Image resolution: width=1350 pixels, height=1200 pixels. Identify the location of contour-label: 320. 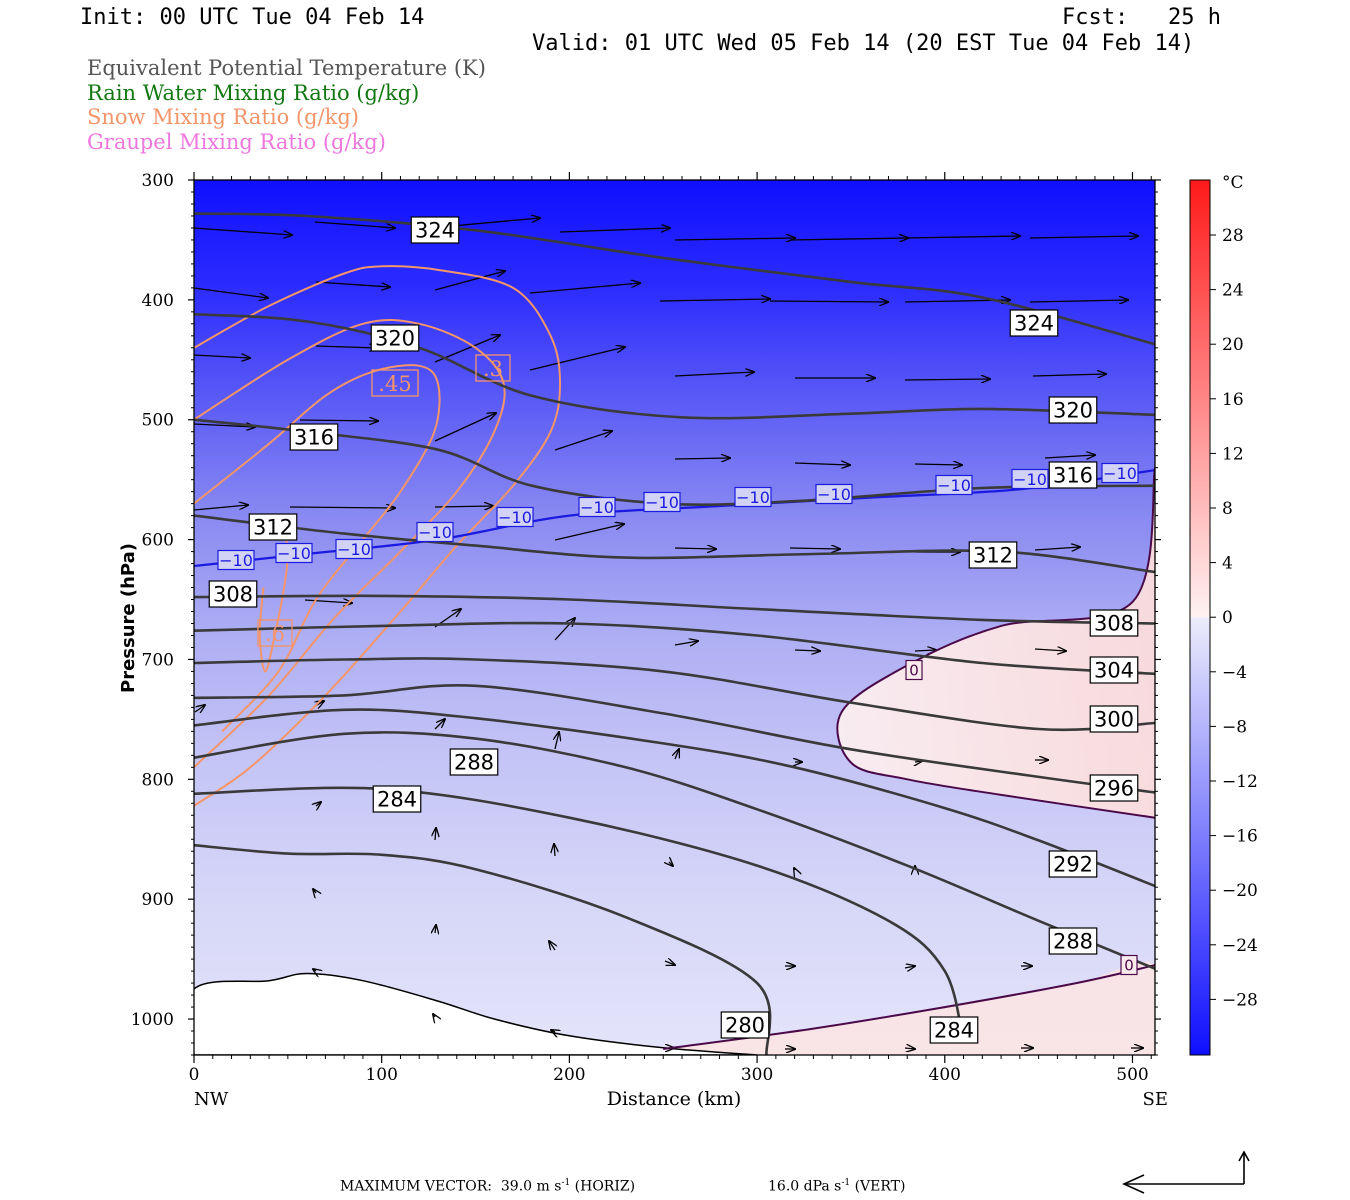
(395, 338).